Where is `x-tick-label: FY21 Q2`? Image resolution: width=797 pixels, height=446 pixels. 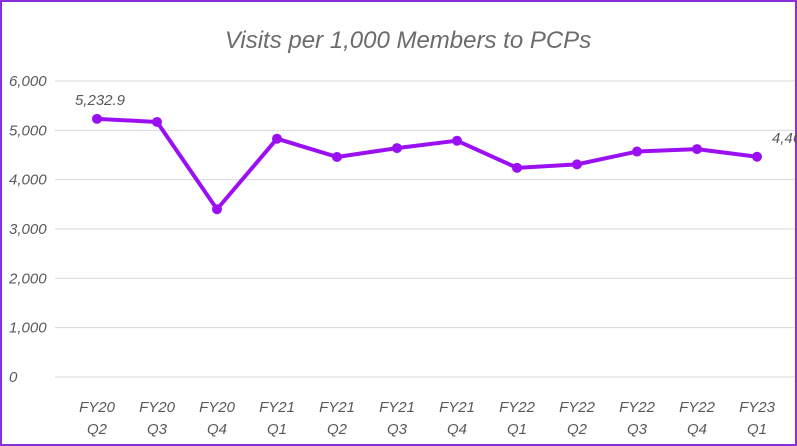
x-tick-label: FY21 Q2 is located at coordinates (337, 418).